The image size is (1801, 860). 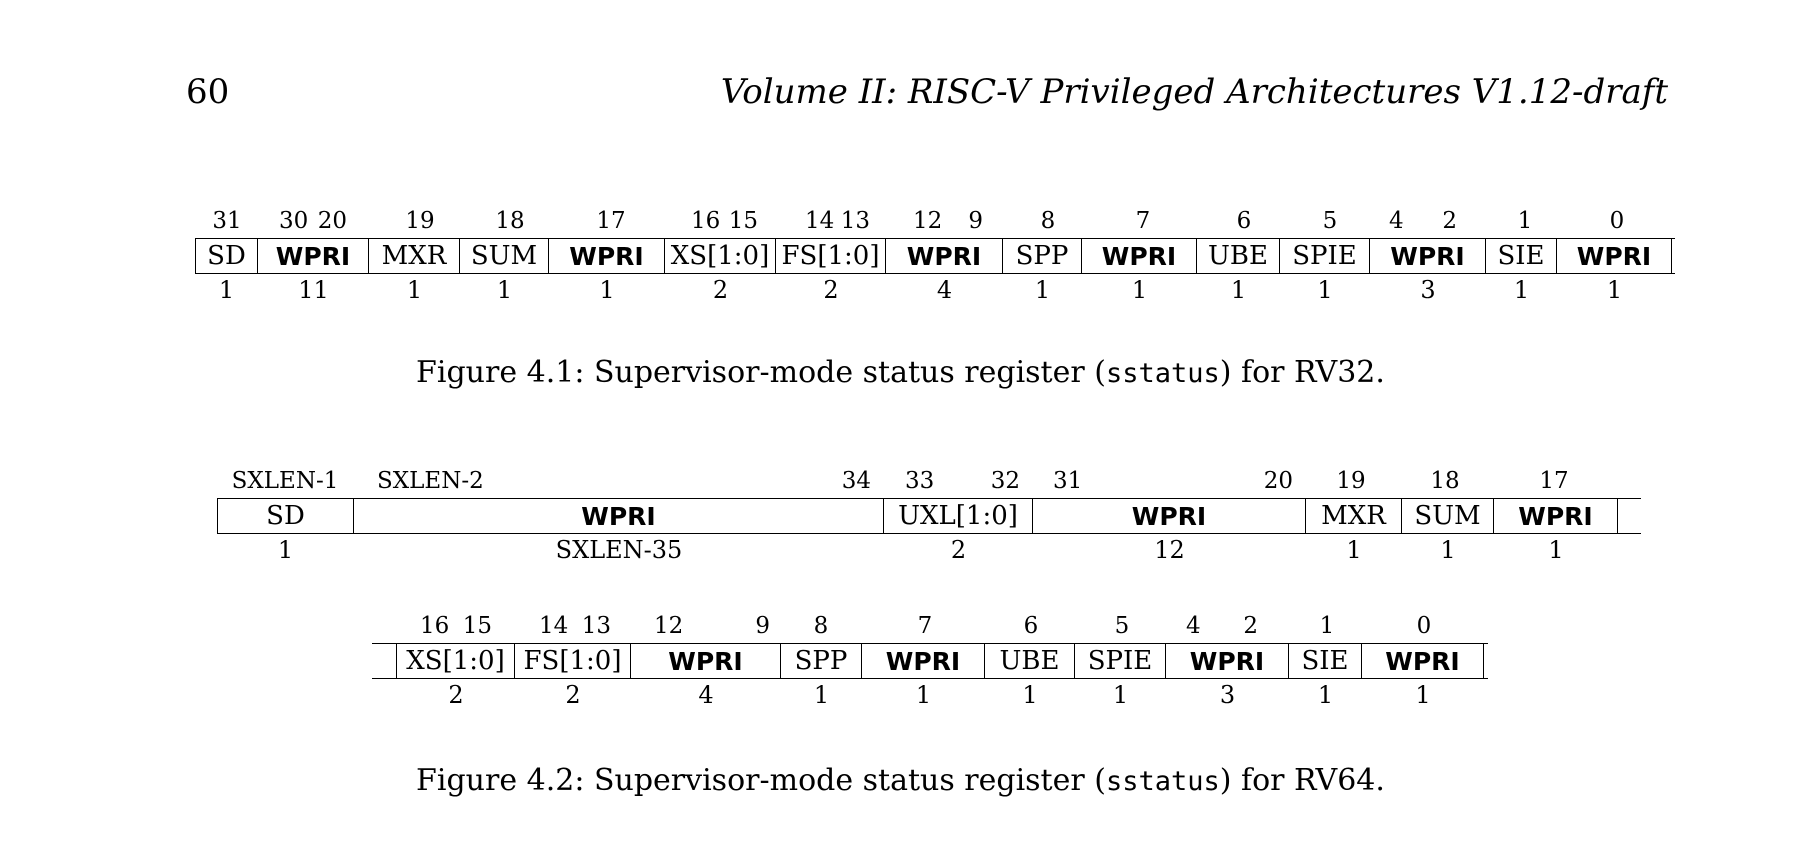 I want to click on register-fields: SD WPRI UXL[1:0] WPRI MXR SUM WPRI, so click(x=929, y=516).